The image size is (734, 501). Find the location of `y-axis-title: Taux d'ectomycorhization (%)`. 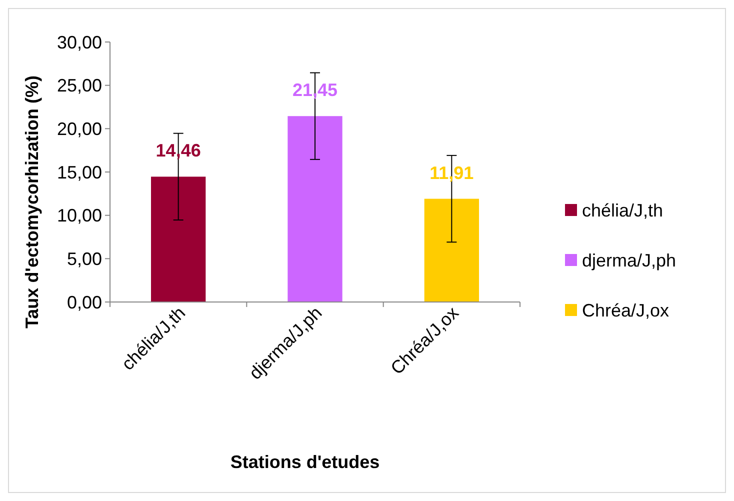

y-axis-title: Taux d'ectomycorhization (%) is located at coordinates (32, 202).